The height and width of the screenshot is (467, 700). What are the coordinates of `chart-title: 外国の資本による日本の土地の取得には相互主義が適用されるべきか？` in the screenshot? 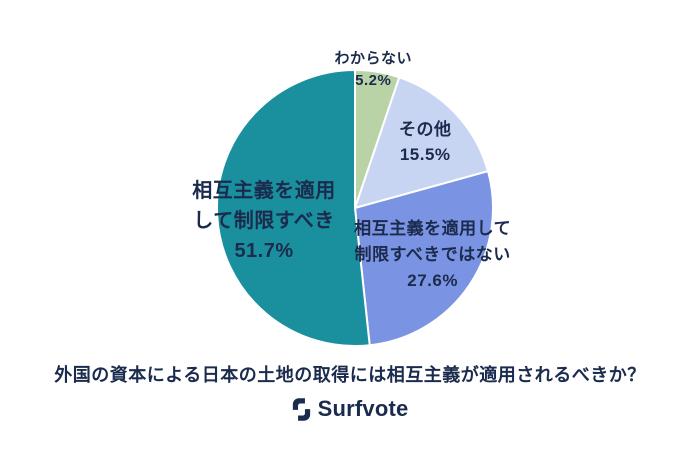 It's located at (350, 375).